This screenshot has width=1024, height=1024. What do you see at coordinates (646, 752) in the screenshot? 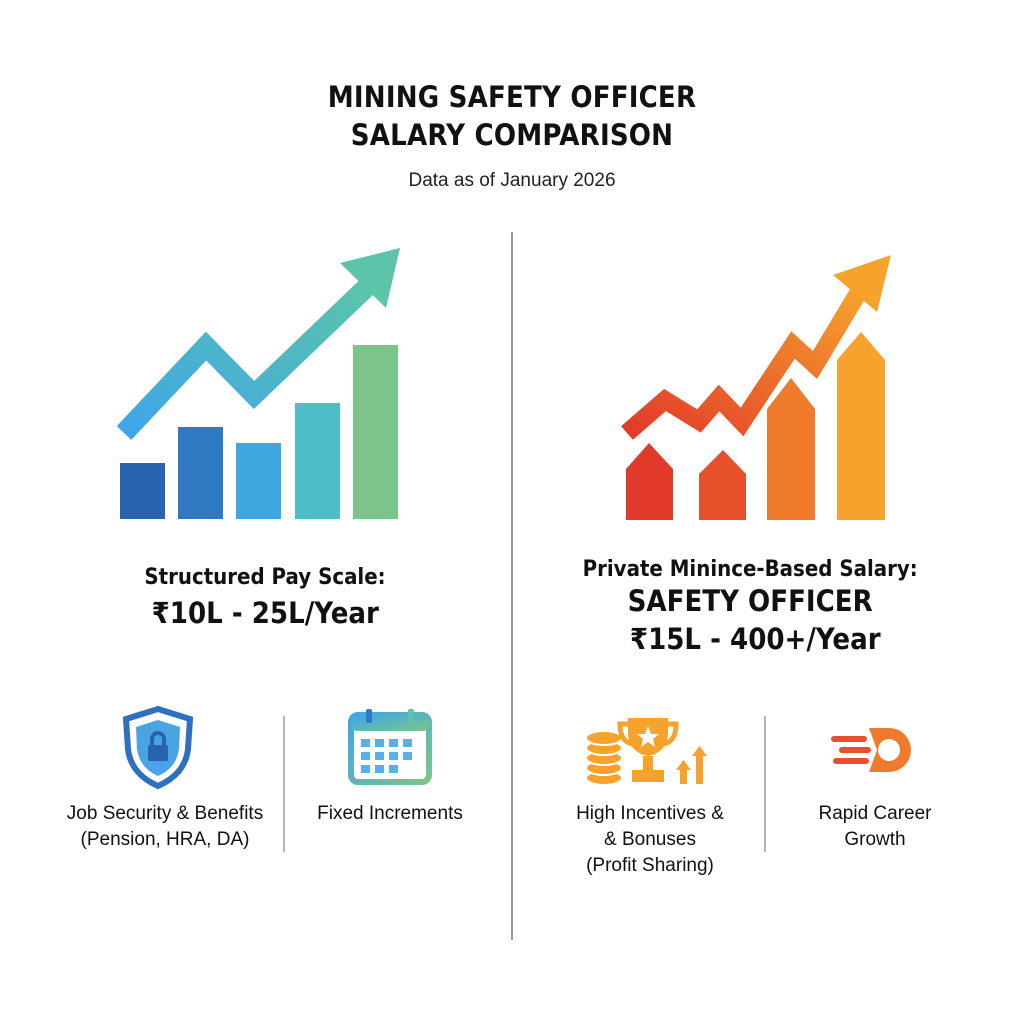
I see `coins-trophy-icon` at bounding box center [646, 752].